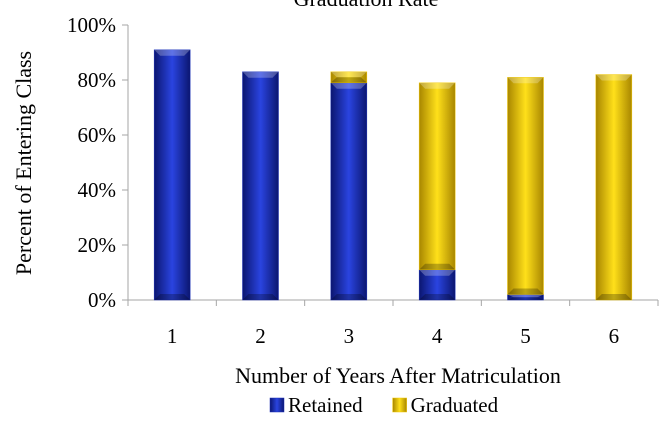 This screenshot has height=422, width=667. I want to click on y-tick-label: 0%, so click(102, 300).